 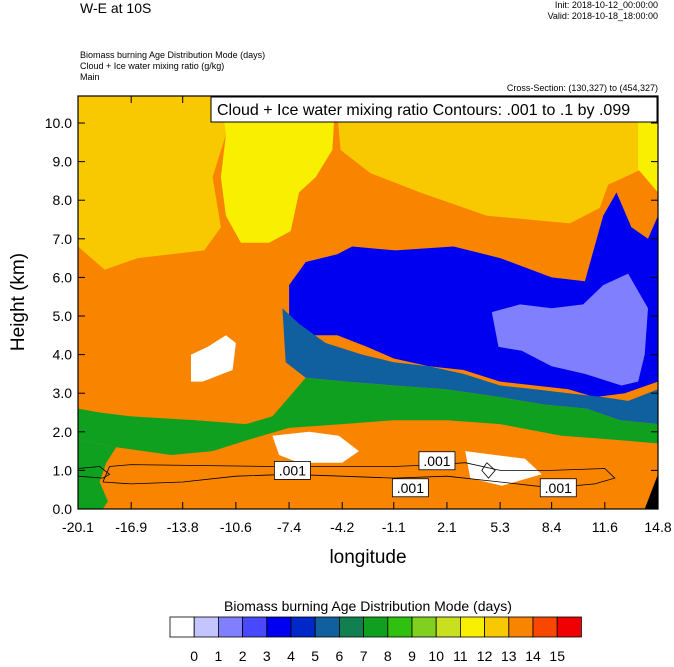 I want to click on x-tick-label: 14.8, so click(x=657, y=527).